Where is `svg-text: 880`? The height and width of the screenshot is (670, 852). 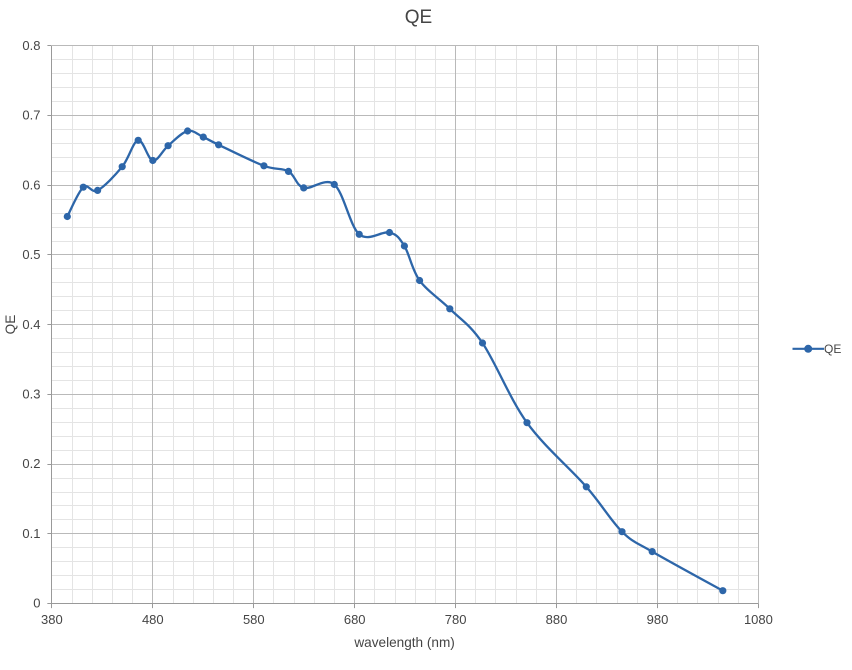
svg-text: 880 is located at coordinates (557, 619).